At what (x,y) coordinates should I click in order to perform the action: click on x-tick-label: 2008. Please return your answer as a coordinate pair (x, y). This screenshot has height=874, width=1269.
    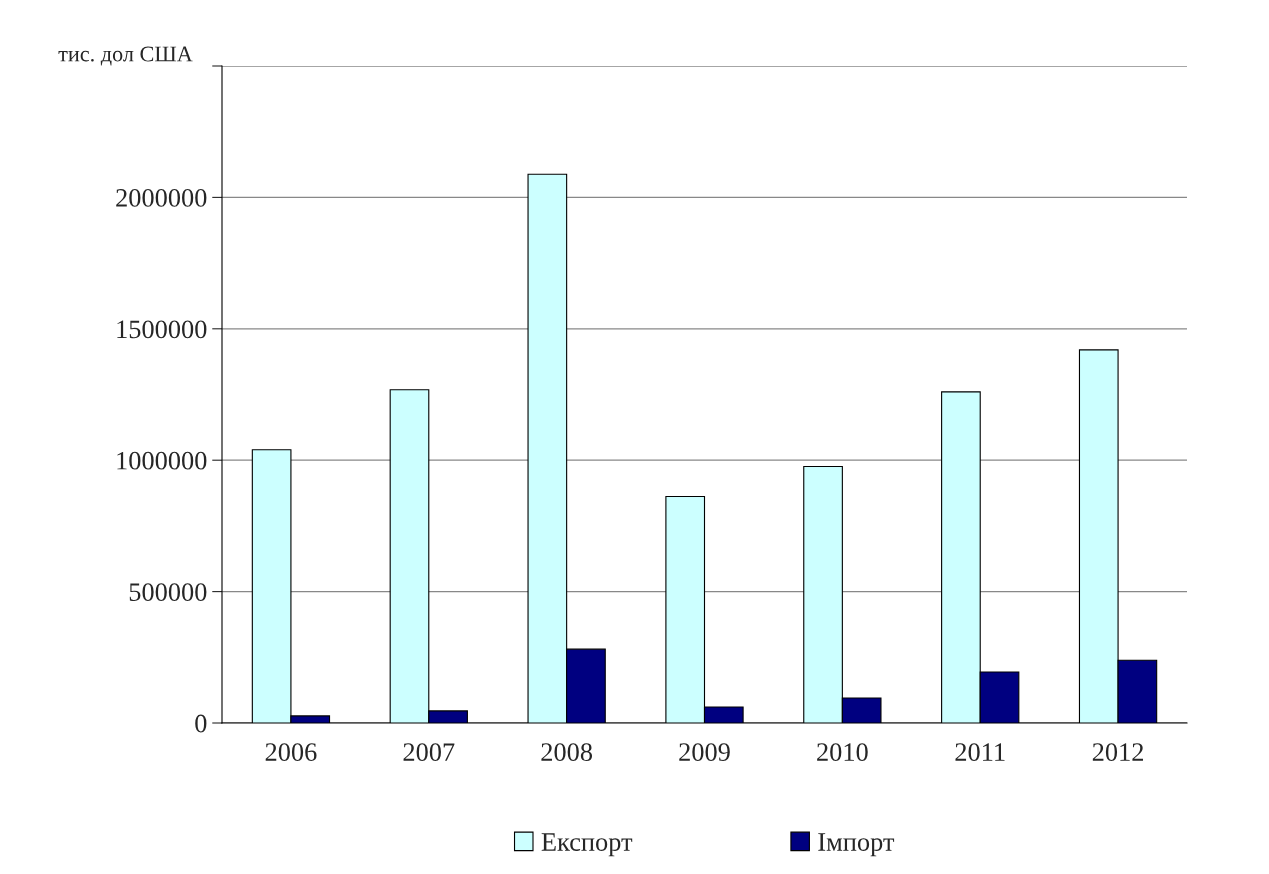
    Looking at the image, I should click on (567, 752).